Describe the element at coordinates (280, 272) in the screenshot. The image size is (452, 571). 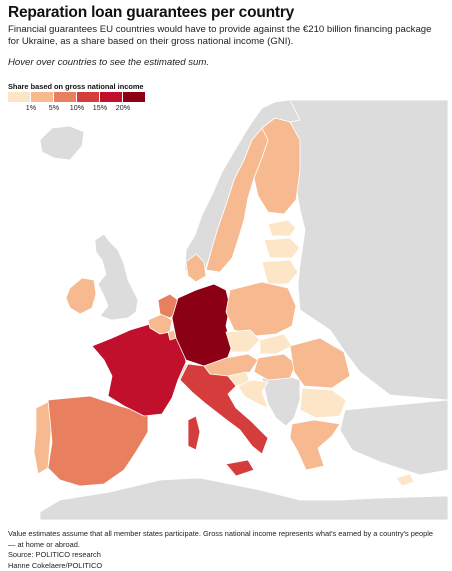
I see `country-lithuania` at that location.